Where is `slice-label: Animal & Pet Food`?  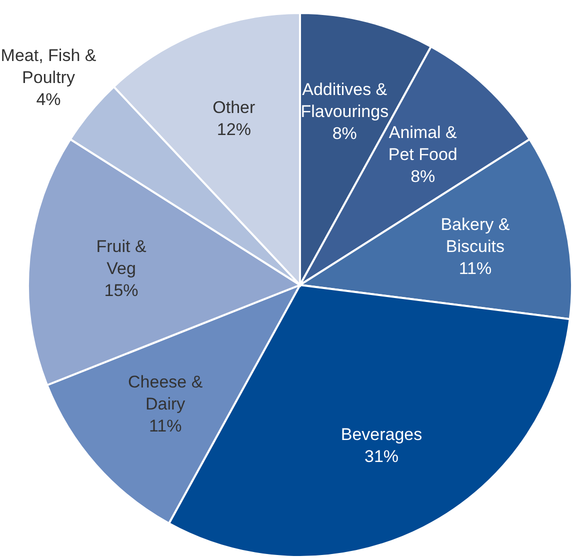 slice-label: Animal & Pet Food is located at coordinates (423, 143).